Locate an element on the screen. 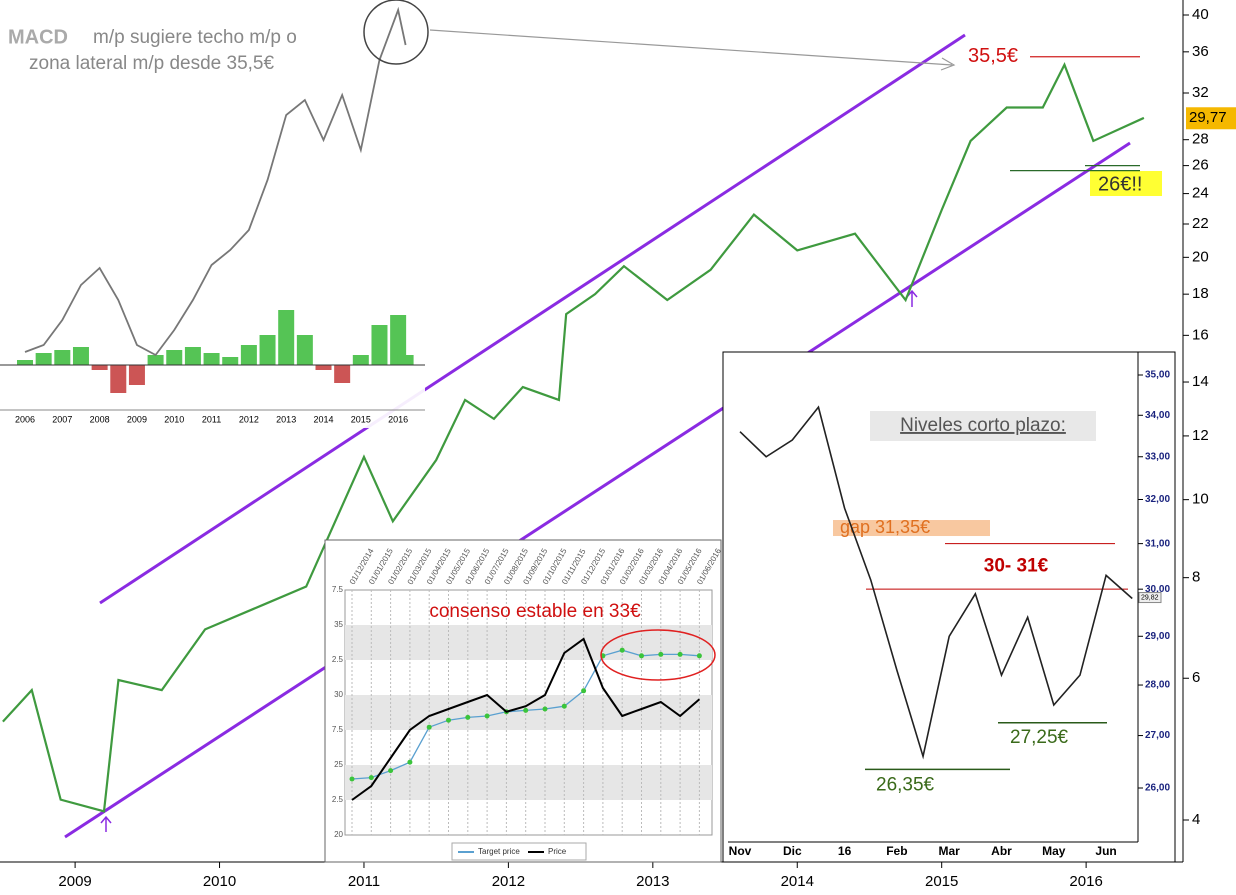 This screenshot has height=895, width=1236. y-tick-label: 26 is located at coordinates (1200, 165).